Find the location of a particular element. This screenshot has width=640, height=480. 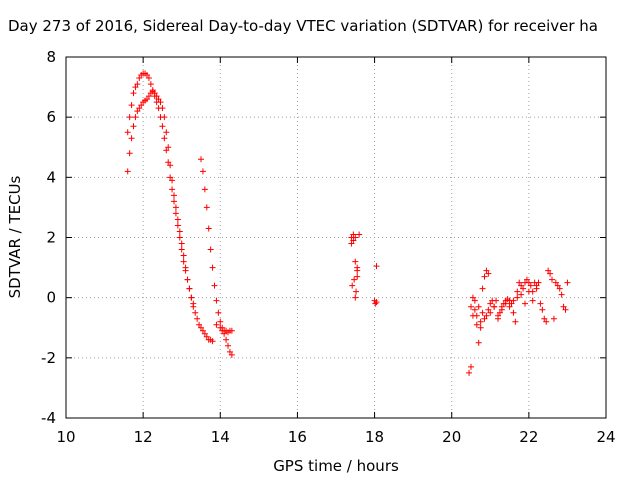

x-tick-label: 14 is located at coordinates (220, 437).